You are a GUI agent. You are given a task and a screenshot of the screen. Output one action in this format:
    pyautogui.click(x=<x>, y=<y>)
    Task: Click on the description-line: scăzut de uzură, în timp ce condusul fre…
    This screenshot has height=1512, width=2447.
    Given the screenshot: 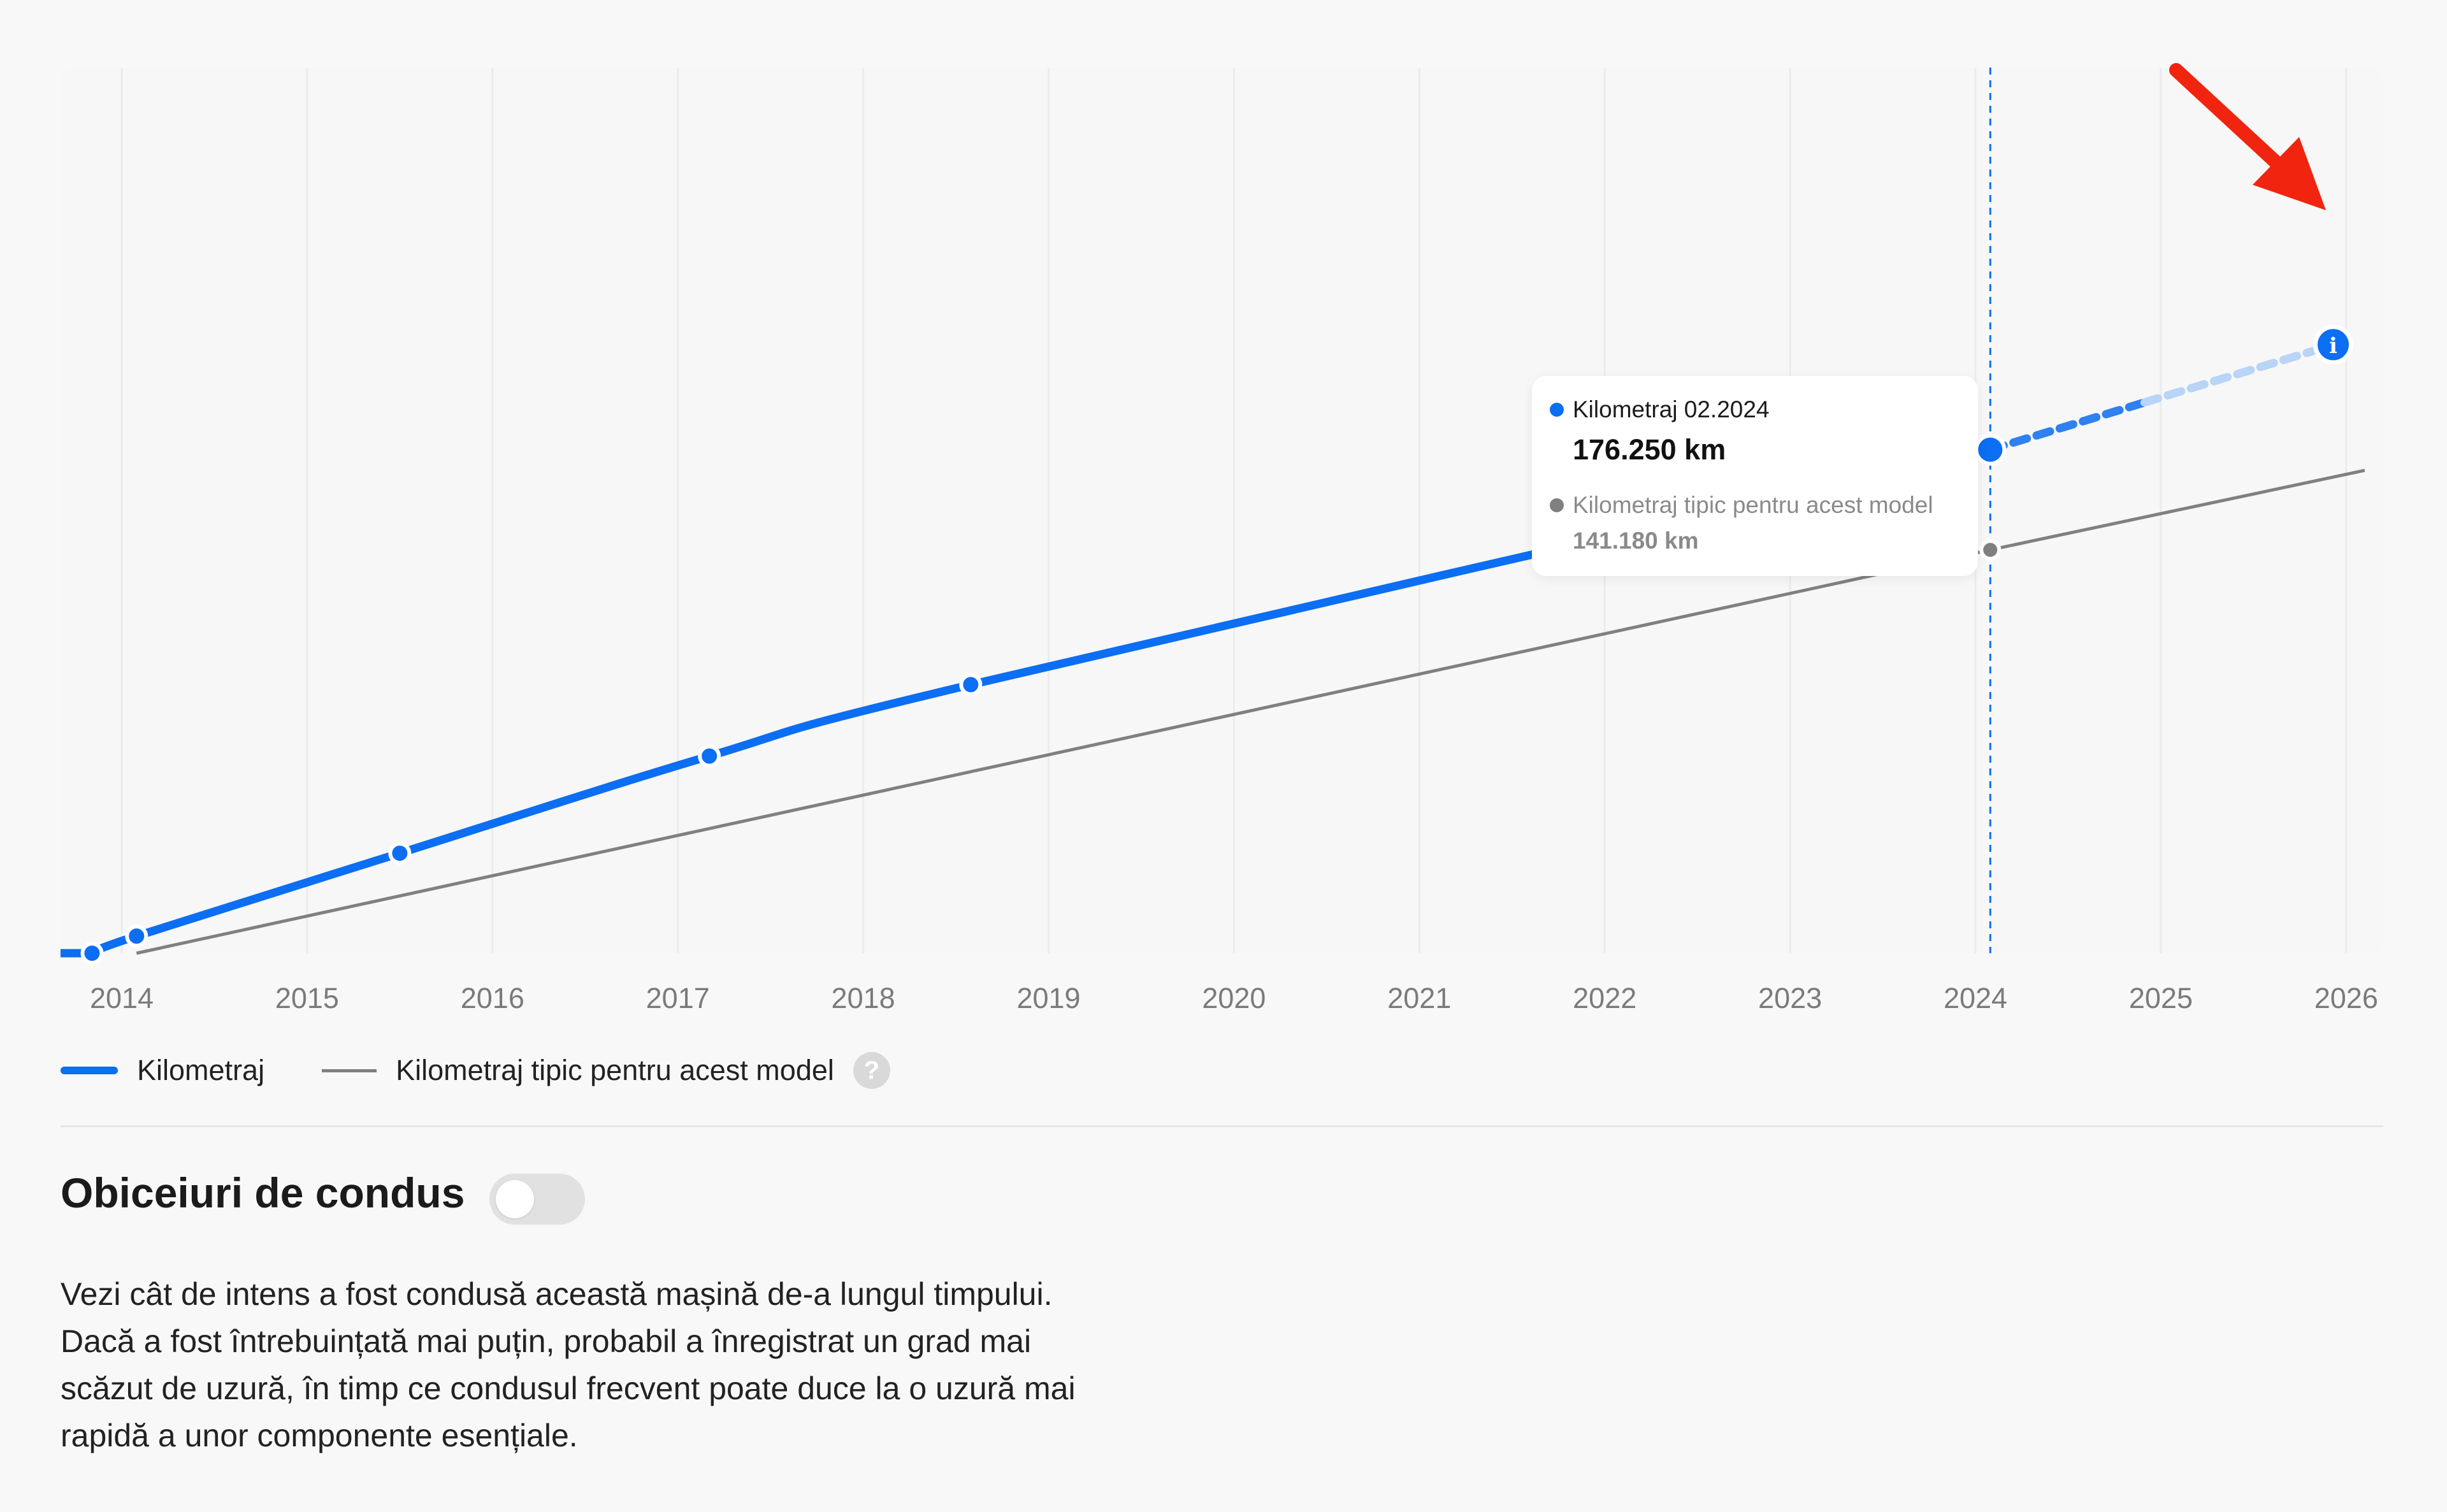 What is the action you would take?
    pyautogui.click(x=568, y=1388)
    